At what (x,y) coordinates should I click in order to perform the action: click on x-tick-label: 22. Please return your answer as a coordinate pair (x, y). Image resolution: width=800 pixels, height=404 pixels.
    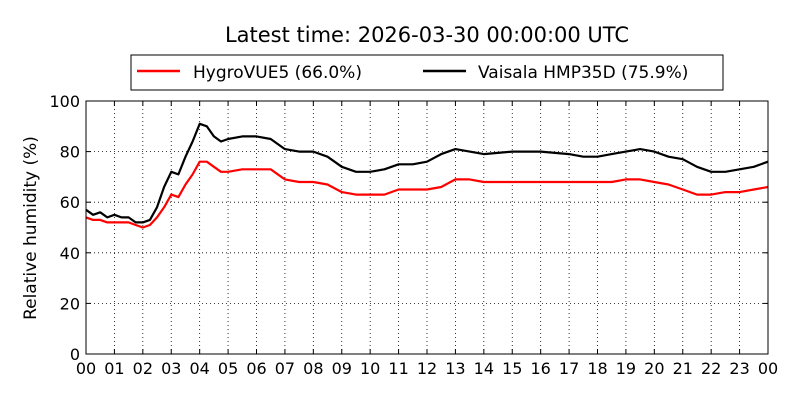
    Looking at the image, I should click on (711, 368).